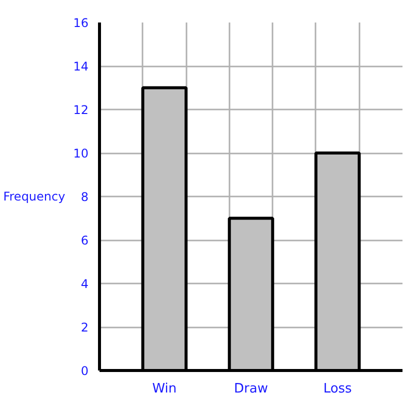  I want to click on x-tick-label: Win, so click(164, 389).